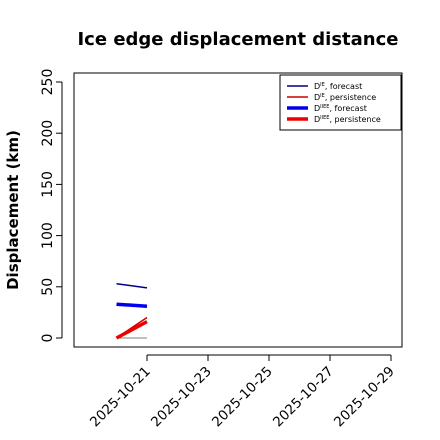 This screenshot has width=440, height=440. What do you see at coordinates (48, 82) in the screenshot?
I see `y-tick-label: 250` at bounding box center [48, 82].